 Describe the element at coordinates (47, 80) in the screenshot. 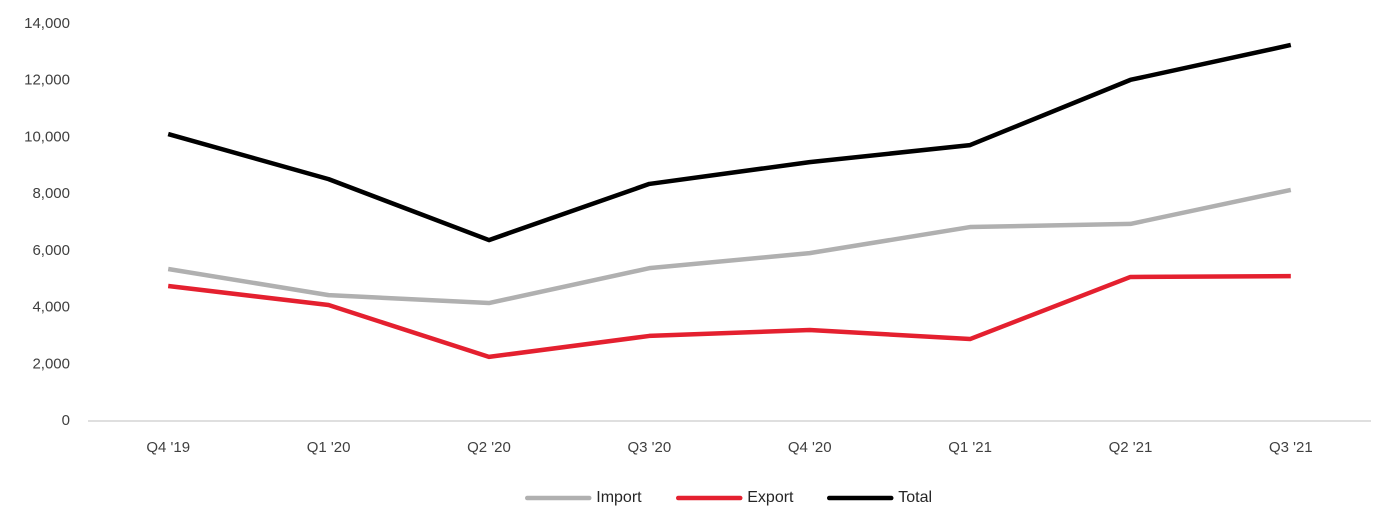

I see `y-tick-label: 12,000` at that location.